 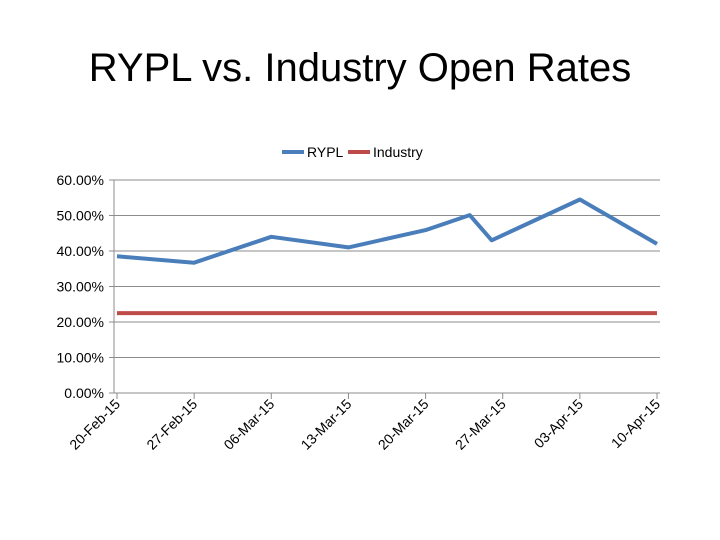 What do you see at coordinates (635, 423) in the screenshot?
I see `x-tick-label: 10-Apr-15` at bounding box center [635, 423].